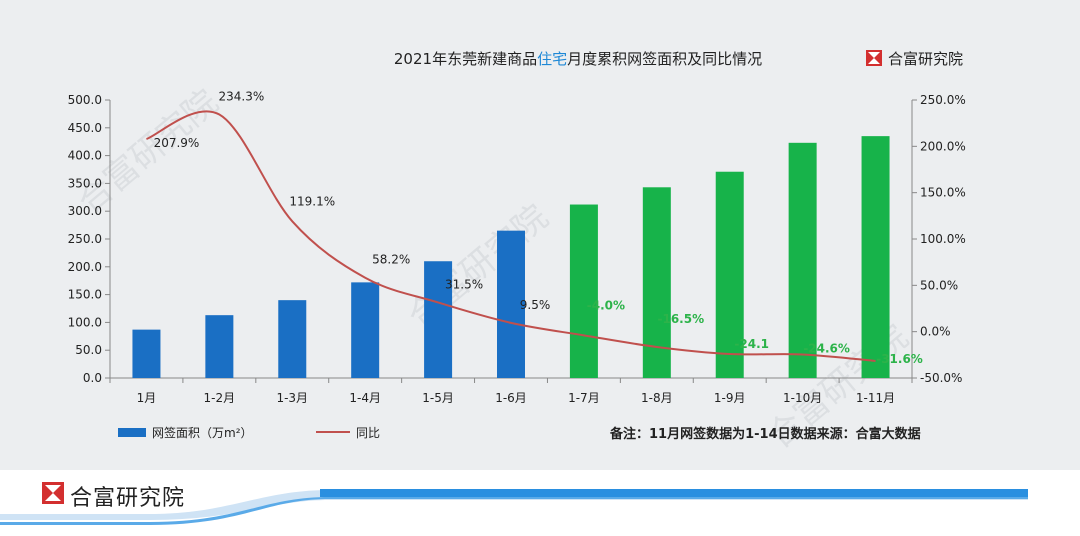 This screenshot has width=1080, height=536. Describe the element at coordinates (85, 295) in the screenshot. I see `left-tick-label: 150.0` at that location.